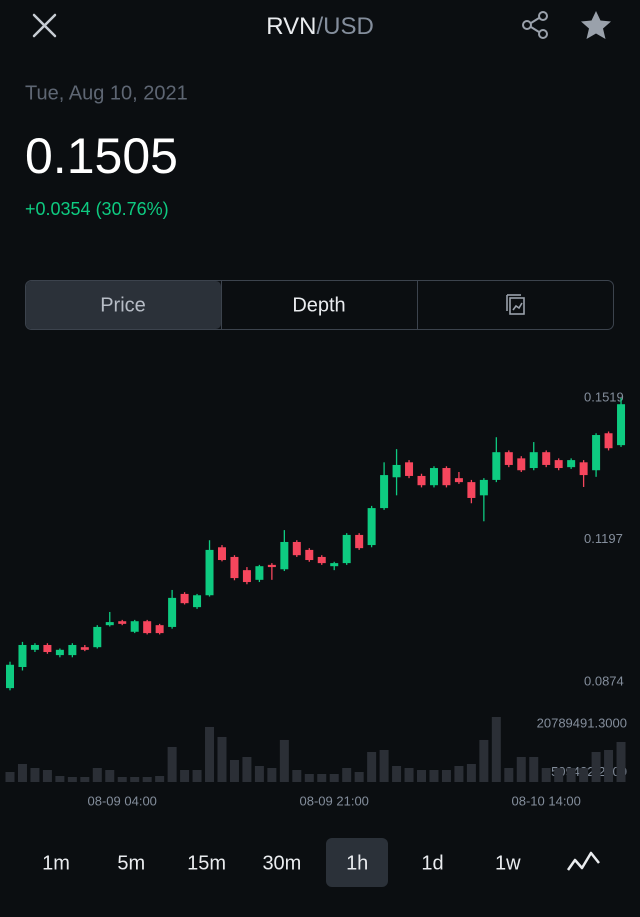  Describe the element at coordinates (603, 538) in the screenshot. I see `y-tick-label: 0.1197` at that location.